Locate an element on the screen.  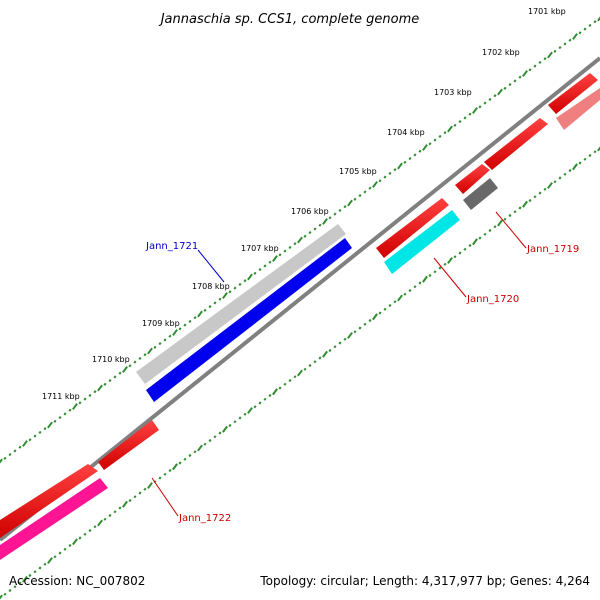
gene-bar-blue is located at coordinates (249, 320).